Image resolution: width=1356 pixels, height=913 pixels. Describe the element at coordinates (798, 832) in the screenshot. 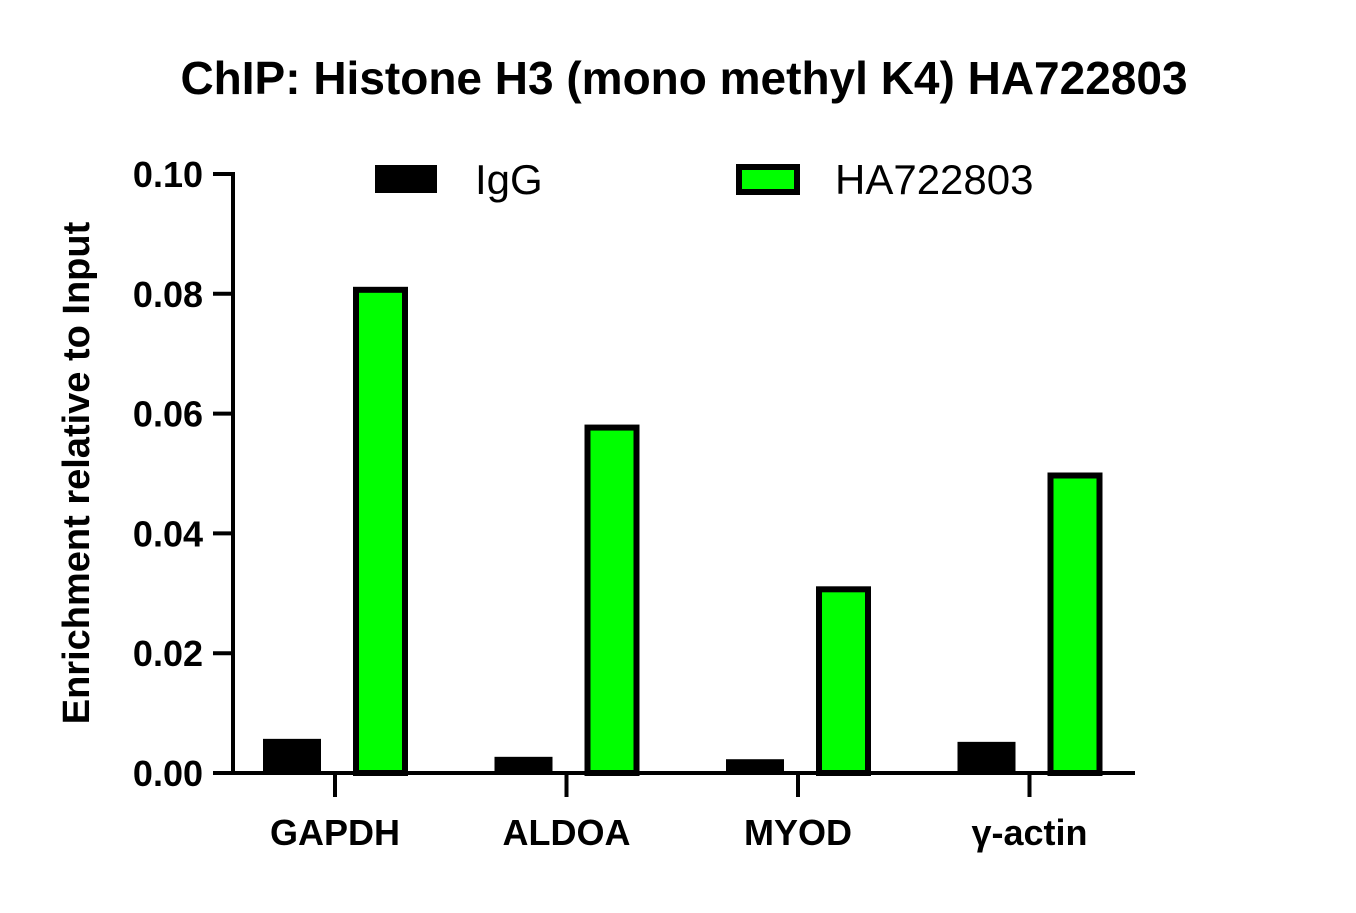

I see `x-tick-label: MYOD` at that location.